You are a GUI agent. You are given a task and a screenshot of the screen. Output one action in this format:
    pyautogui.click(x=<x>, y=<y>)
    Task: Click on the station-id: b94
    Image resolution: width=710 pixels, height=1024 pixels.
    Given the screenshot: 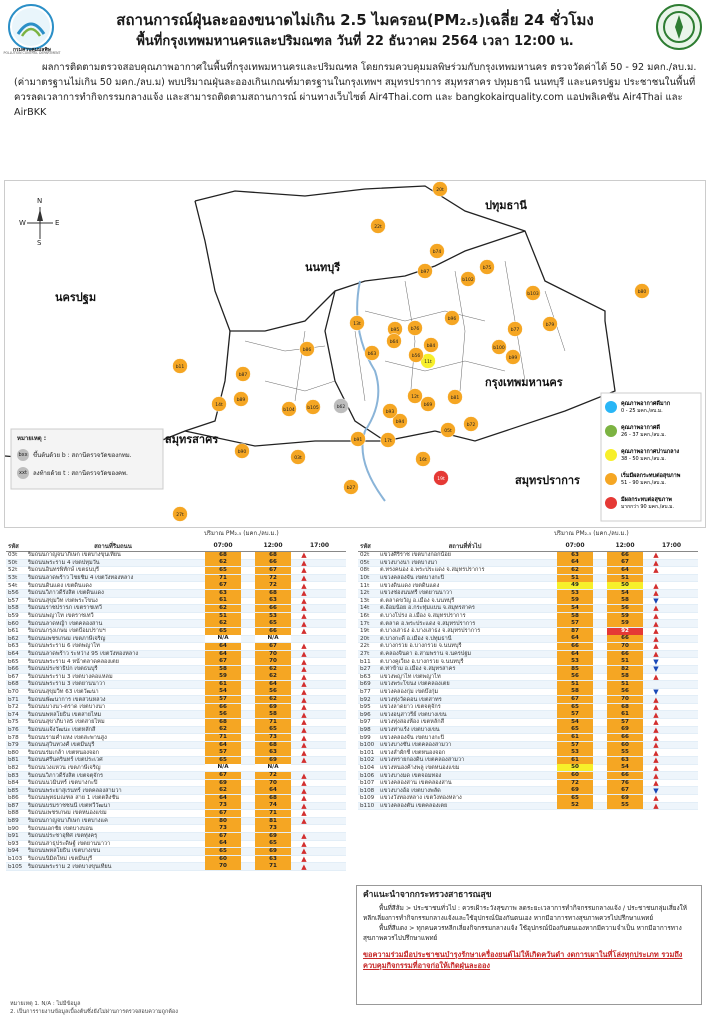 What is the action you would take?
    pyautogui.click(x=400, y=422)
    